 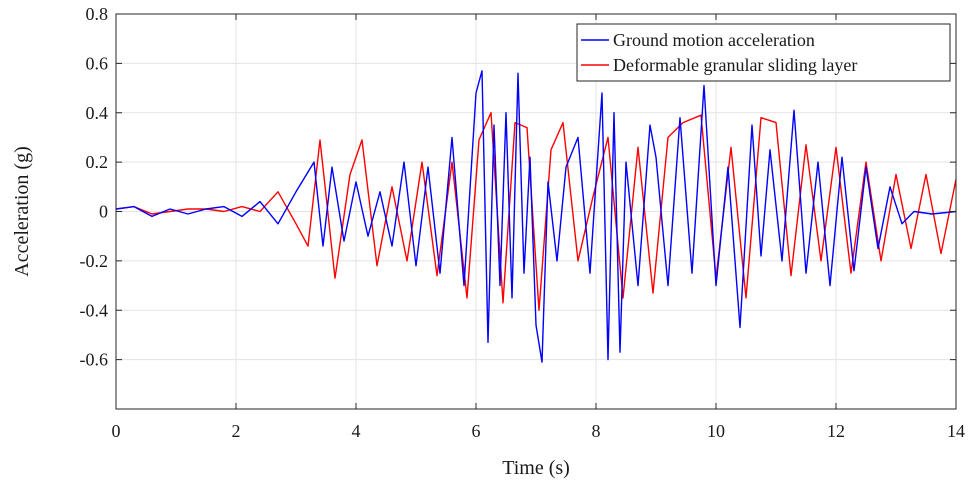 I want to click on y-axis-label: Acceleration (g), so click(x=22, y=211).